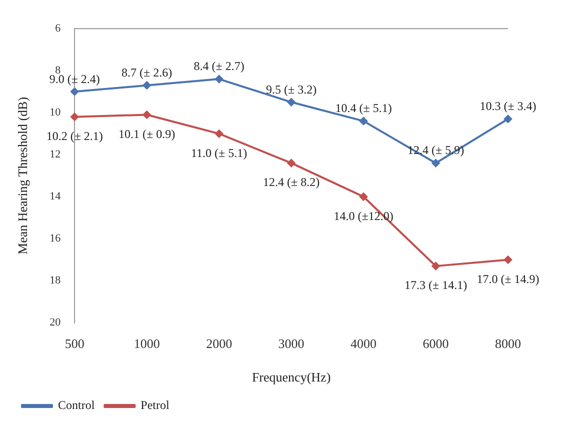 The image size is (561, 430). Describe the element at coordinates (219, 153) in the screenshot. I see `data-label: 11.0 (± 5.1)` at that location.